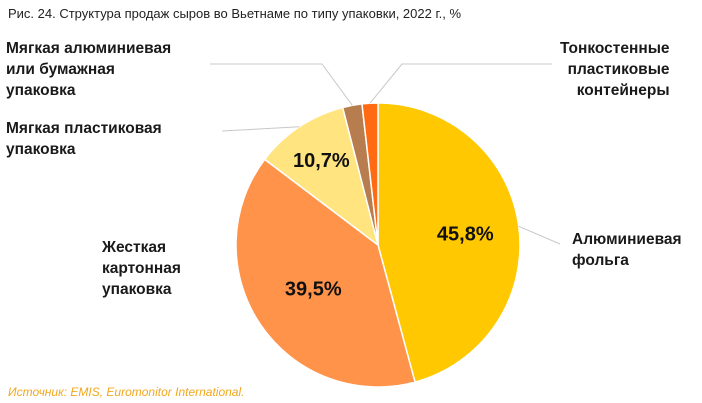 The image size is (702, 403). I want to click on label-soft-aluminium-paper: Мягкая алюминиевая или бумажная упаковка, so click(89, 69).